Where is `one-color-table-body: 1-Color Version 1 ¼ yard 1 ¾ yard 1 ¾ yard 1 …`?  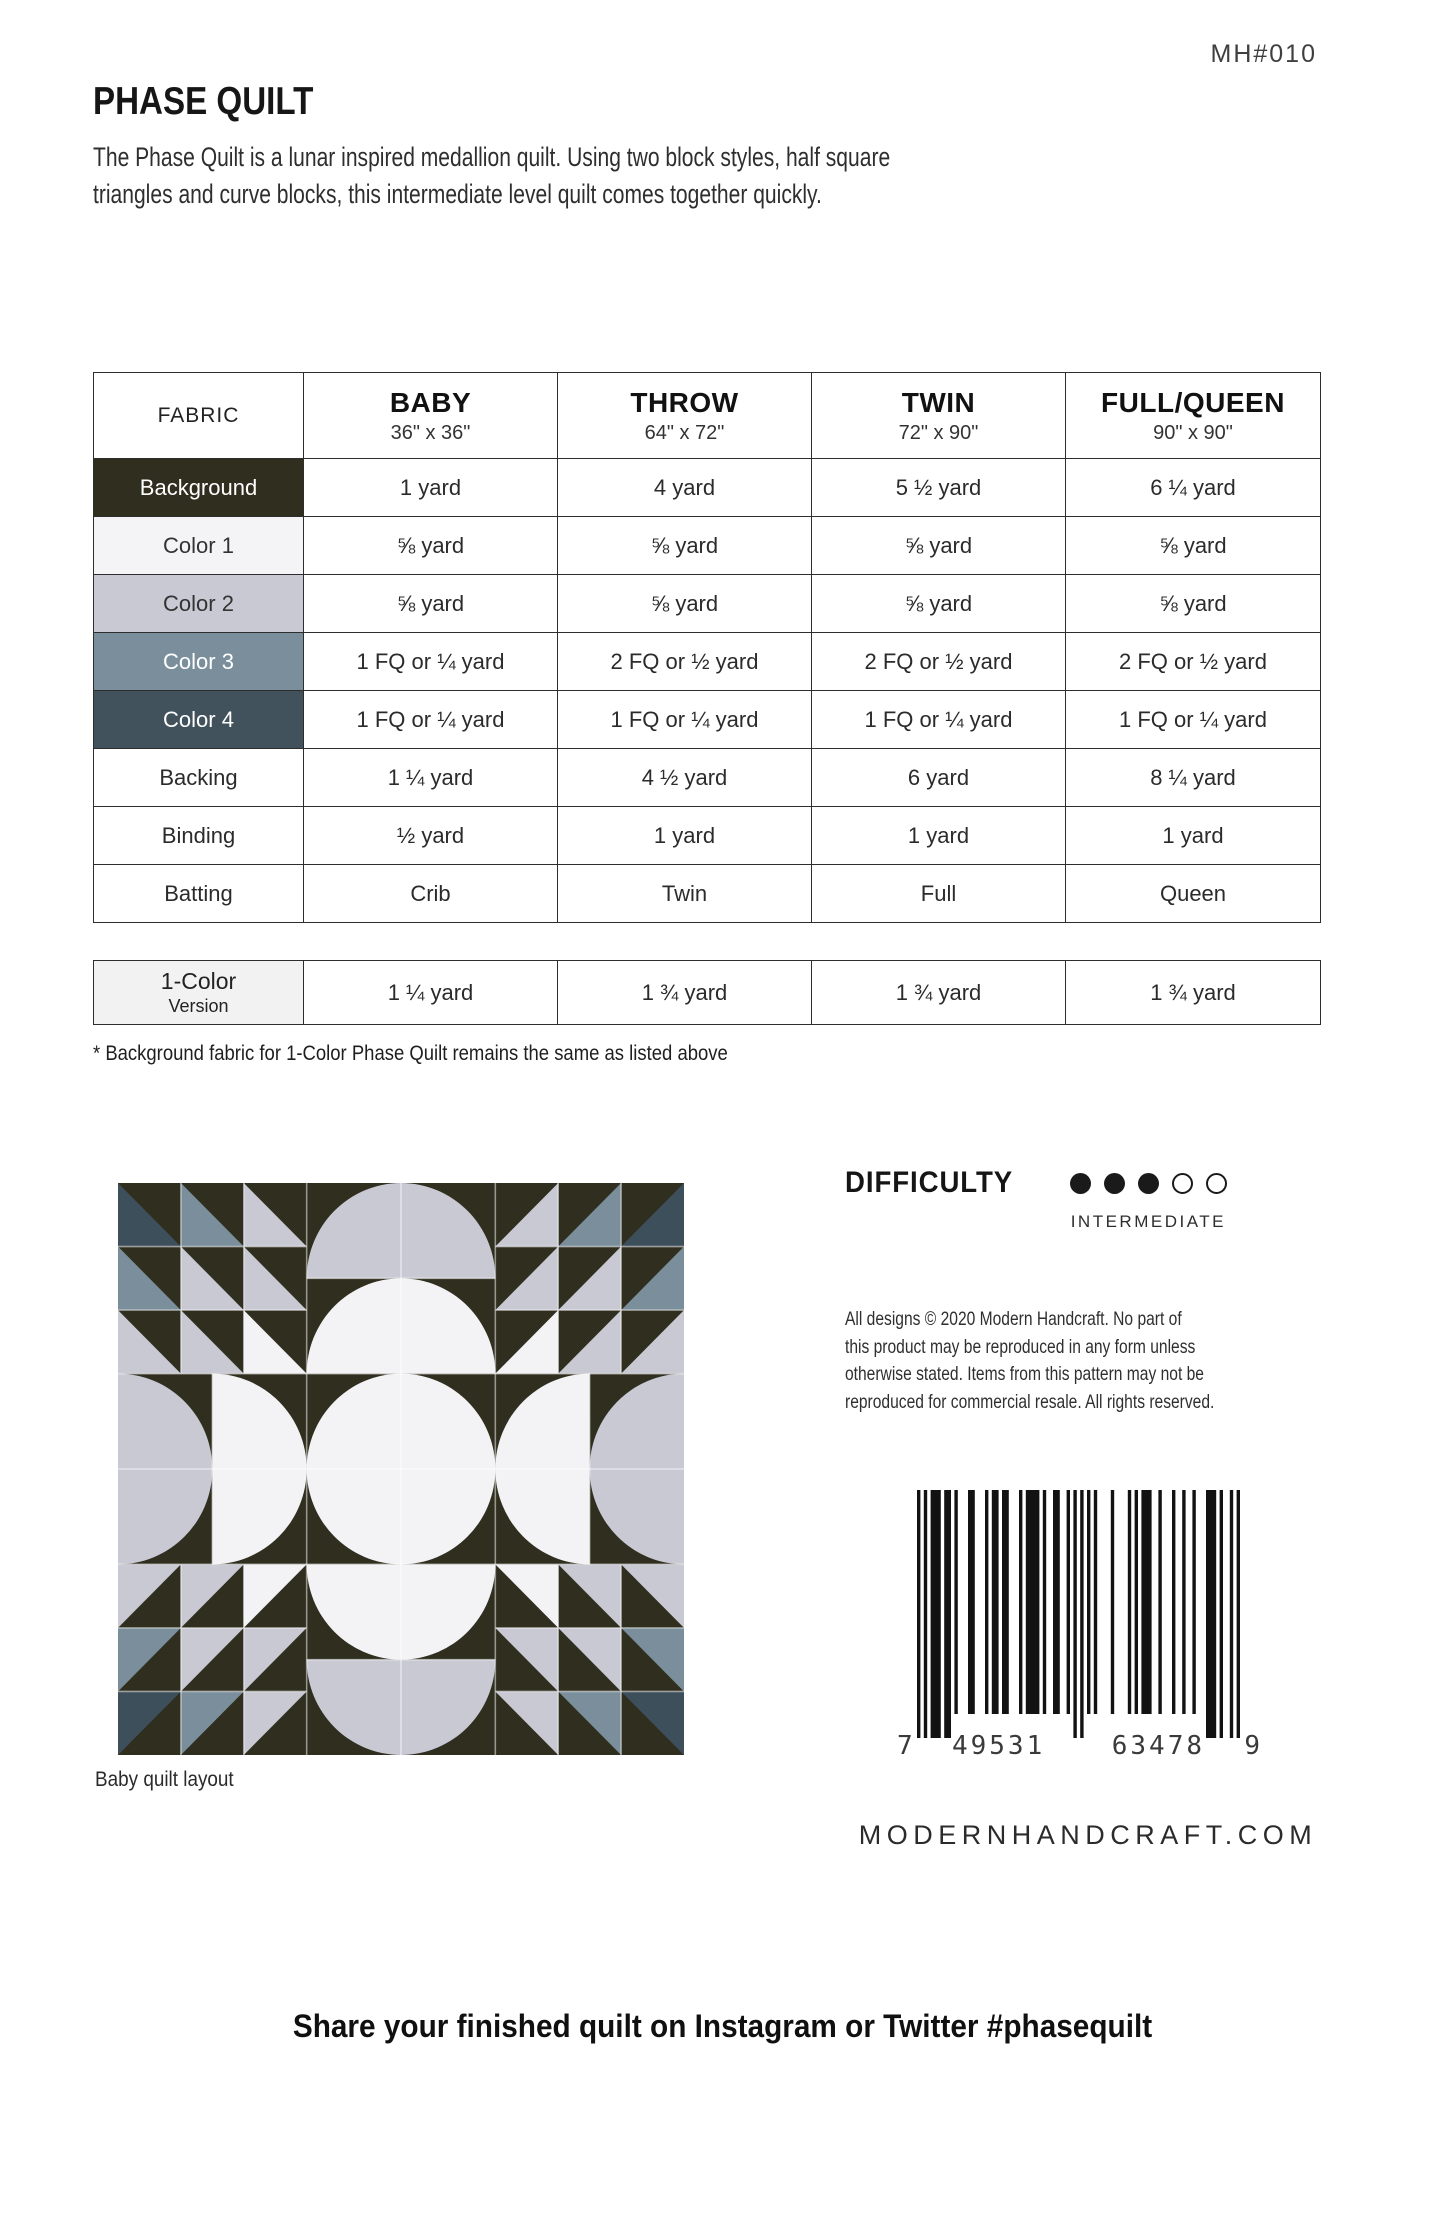
one-color-table-body: 1-Color Version 1 ¼ yard 1 ¾ yard 1 ¾ yard 1 … is located at coordinates (707, 992).